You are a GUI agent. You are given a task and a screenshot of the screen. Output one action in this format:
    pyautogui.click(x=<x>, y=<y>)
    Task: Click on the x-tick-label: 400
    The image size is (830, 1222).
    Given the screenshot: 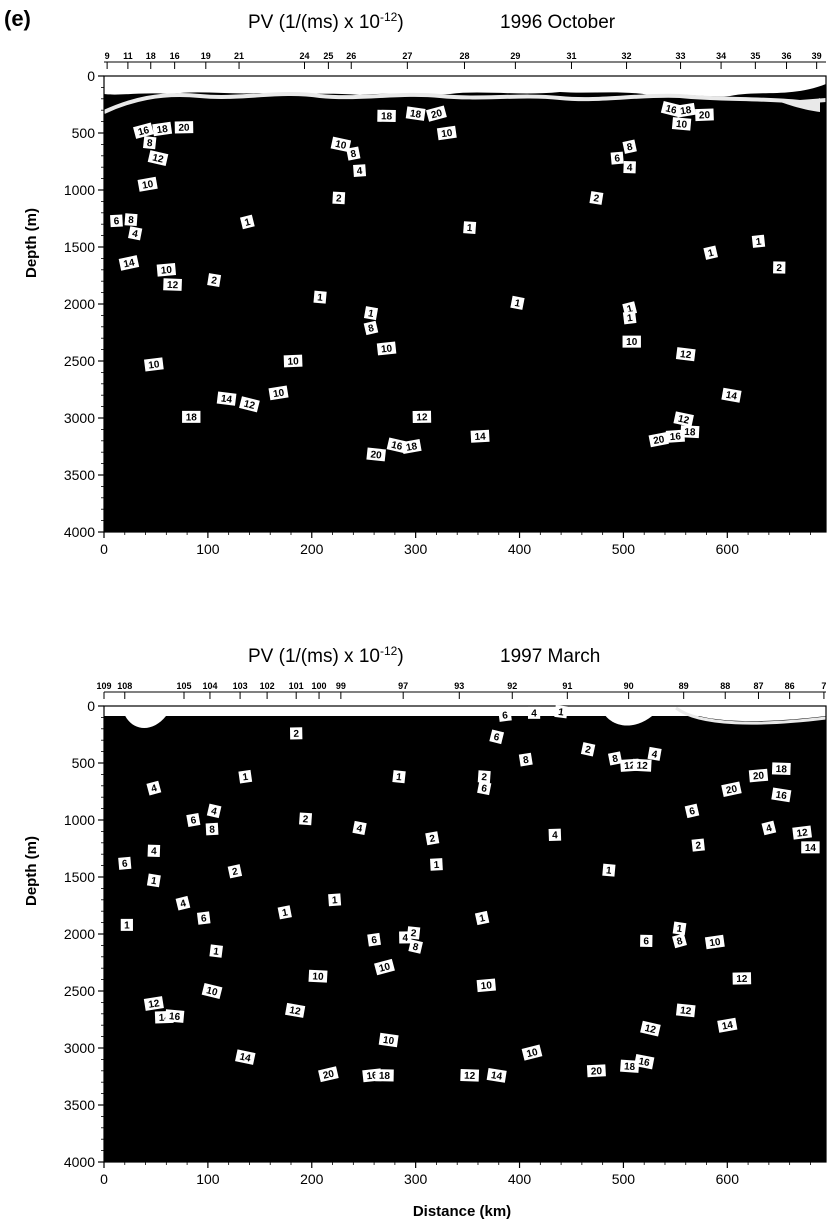 What is the action you would take?
    pyautogui.click(x=520, y=549)
    